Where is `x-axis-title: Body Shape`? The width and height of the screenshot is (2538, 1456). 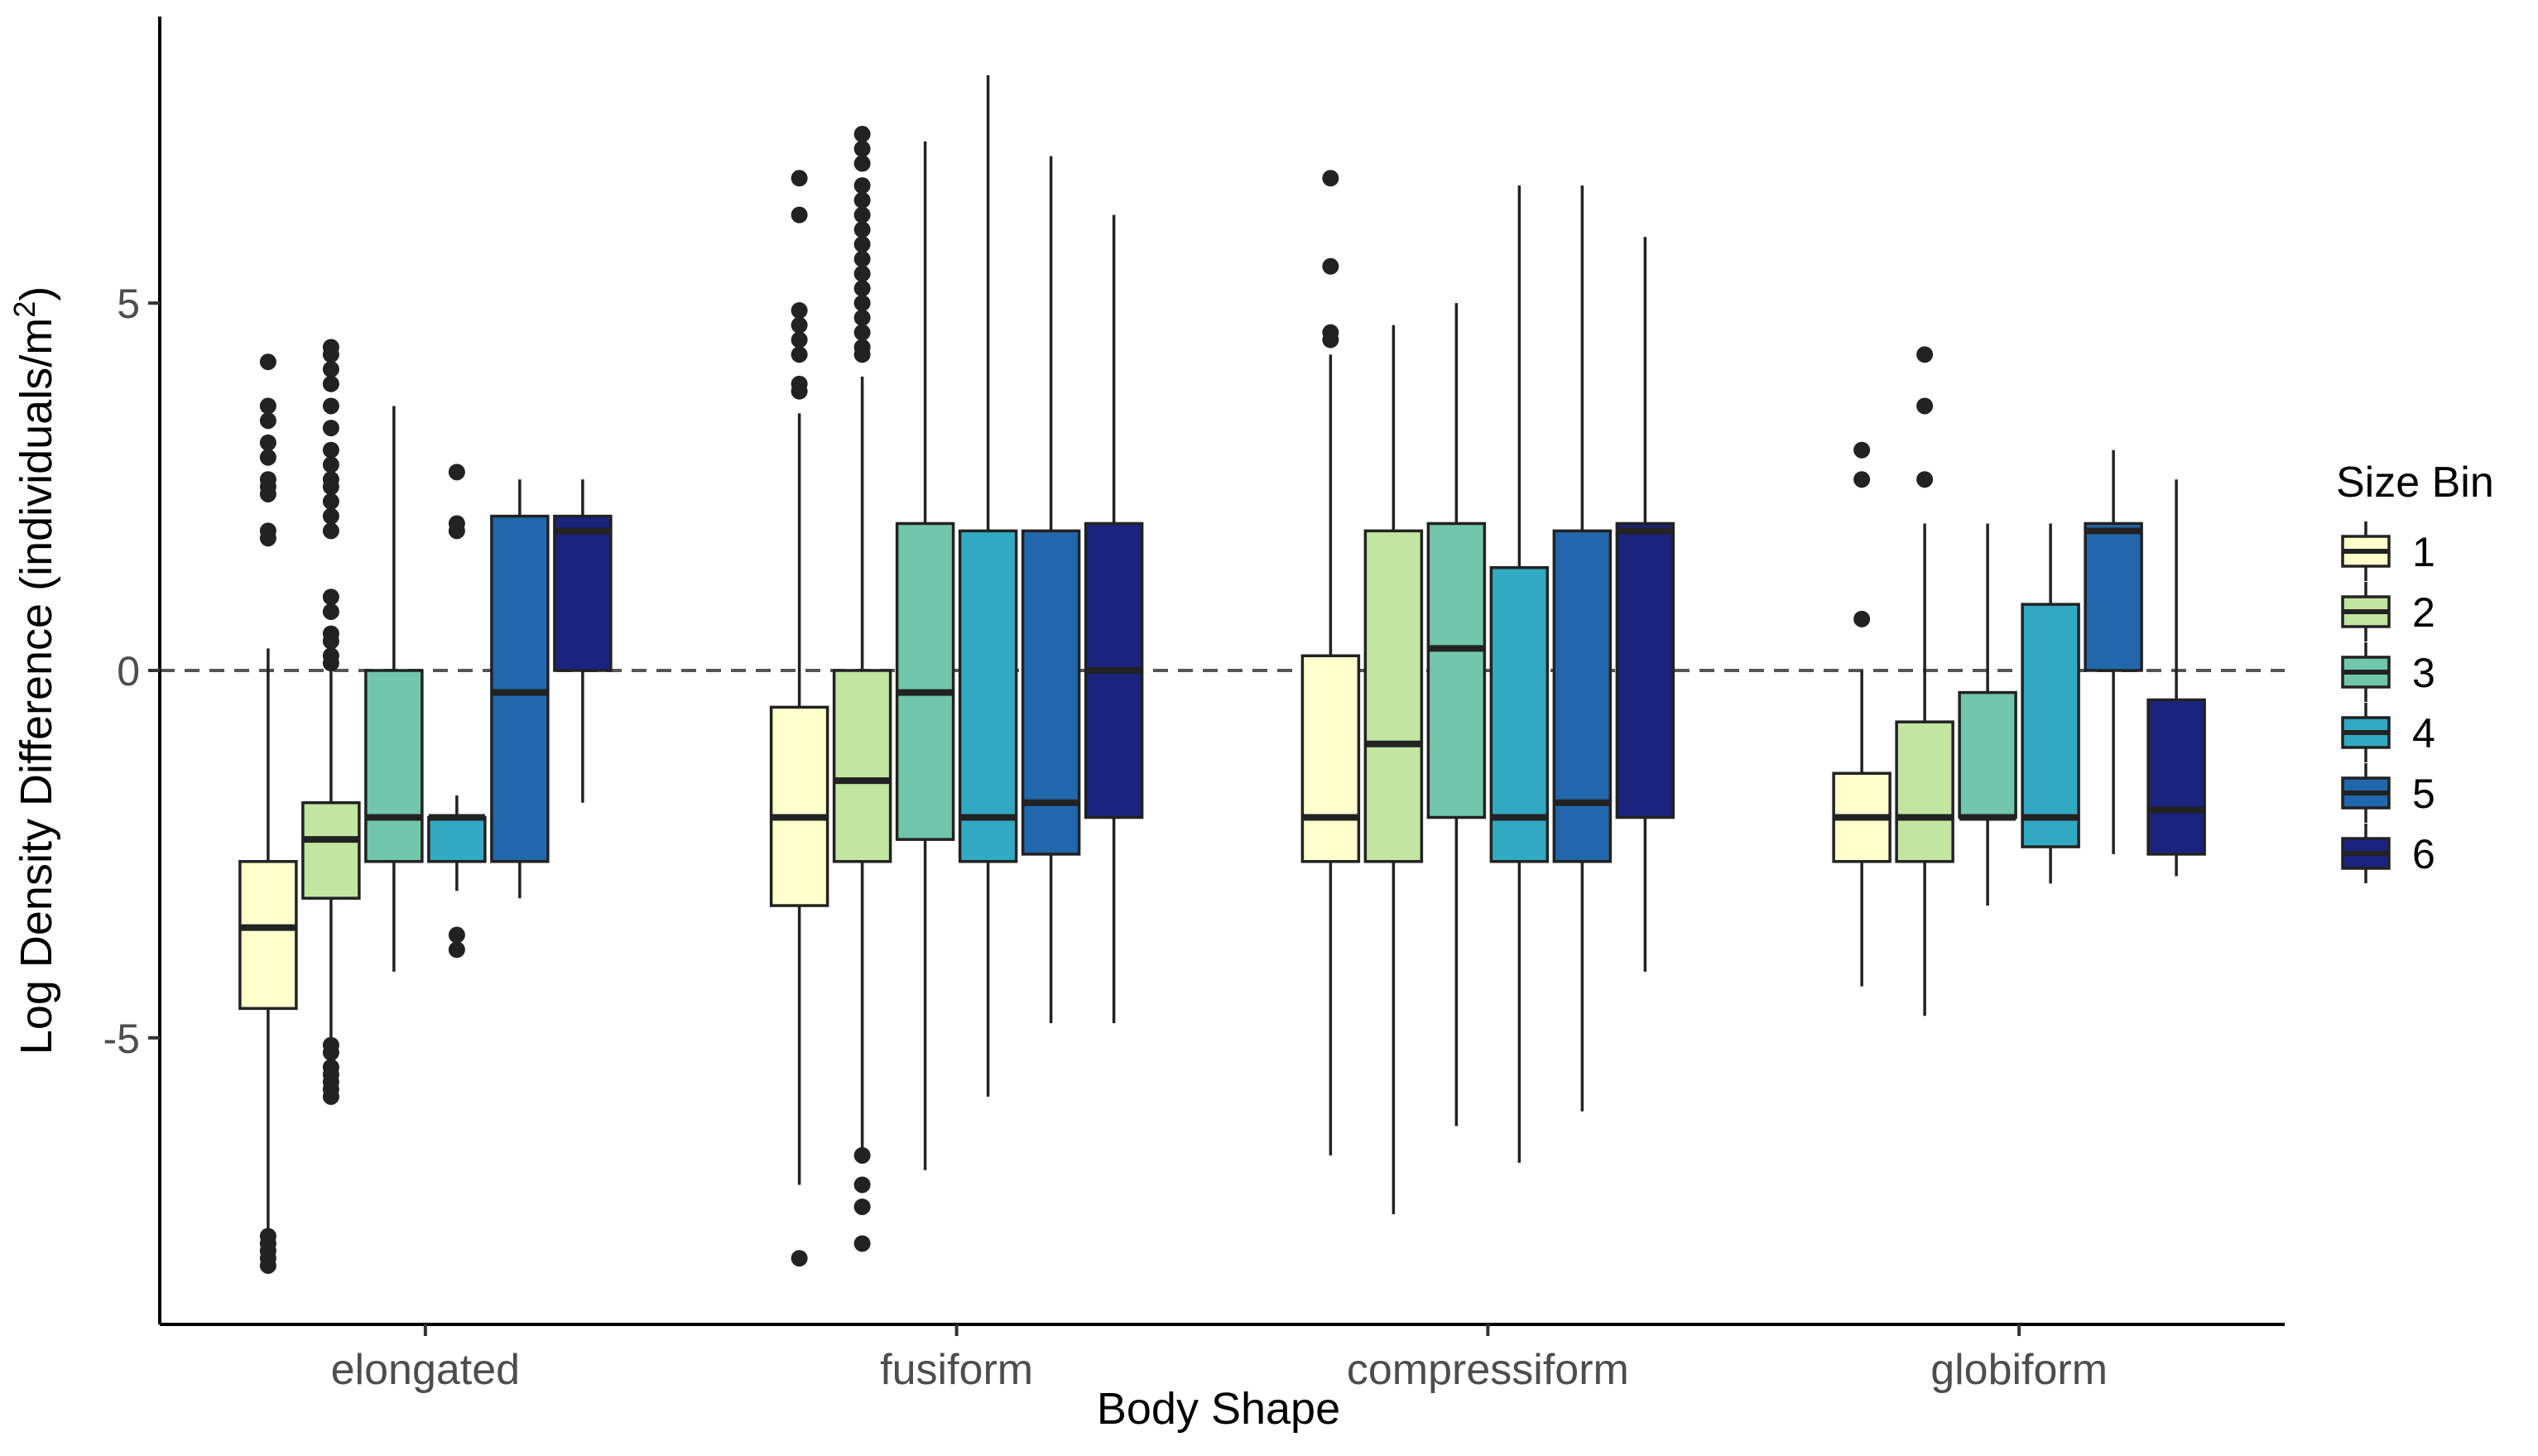 x-axis-title: Body Shape is located at coordinates (1219, 1409).